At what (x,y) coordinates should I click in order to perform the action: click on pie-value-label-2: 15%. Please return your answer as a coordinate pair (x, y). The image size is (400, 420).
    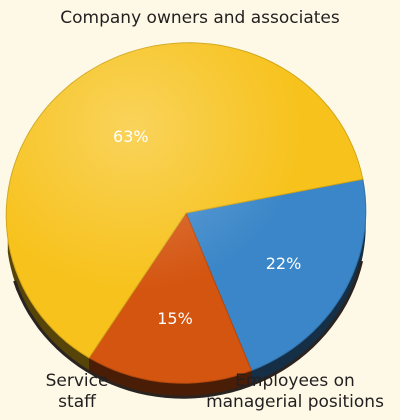
    Looking at the image, I should click on (175, 318).